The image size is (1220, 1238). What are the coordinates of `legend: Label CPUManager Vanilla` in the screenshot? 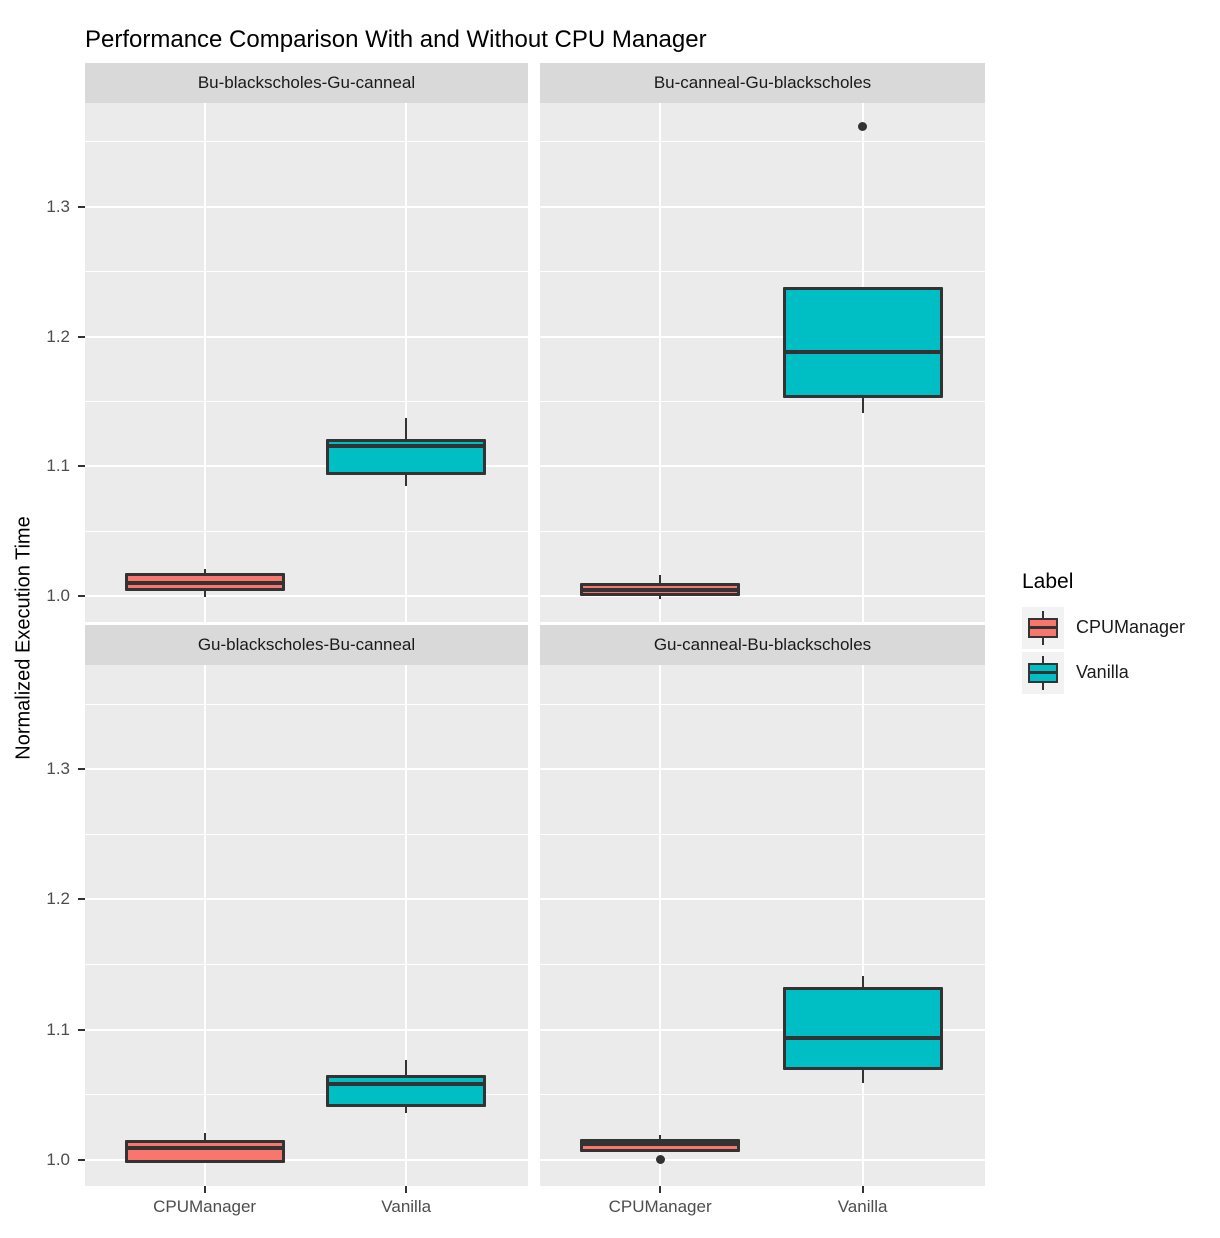 It's located at (1121, 633).